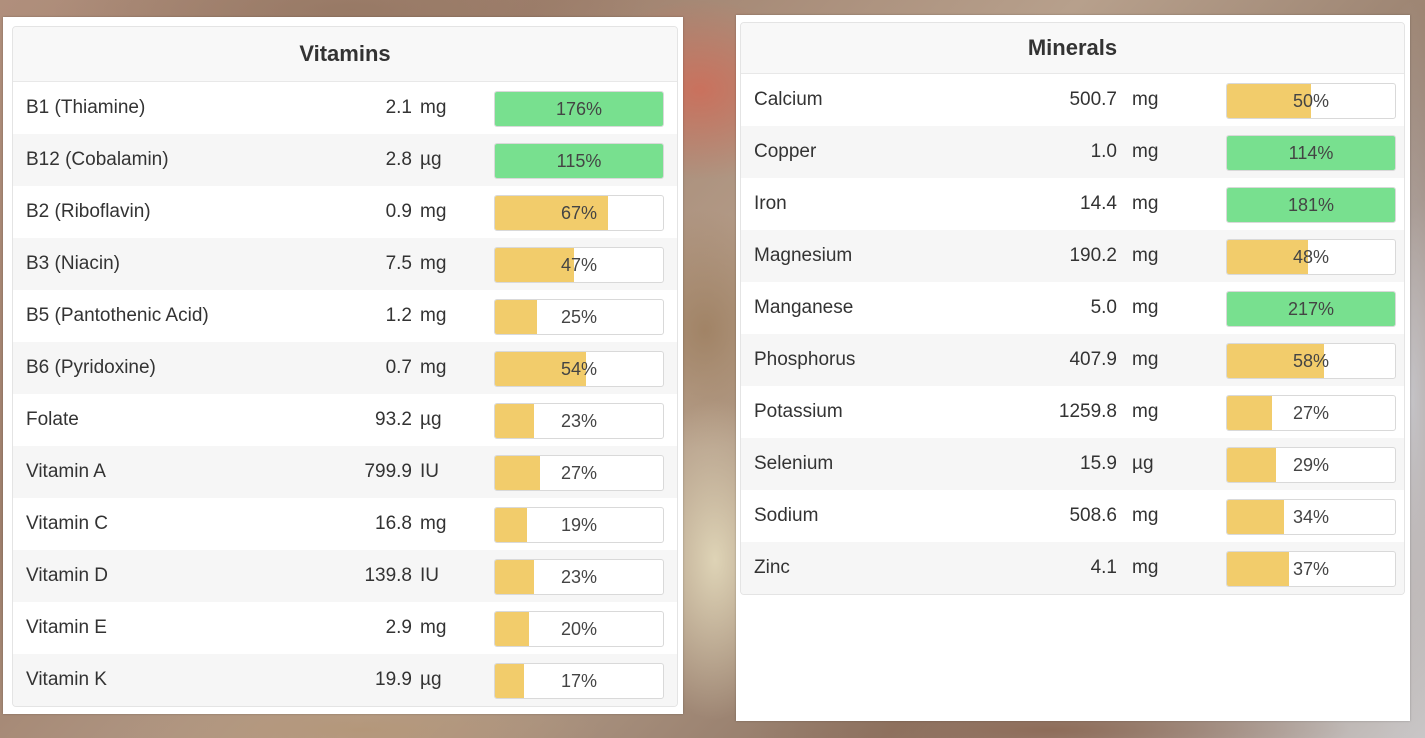 This screenshot has height=738, width=1425. I want to click on nutrient-name: Magnesium, so click(803, 255).